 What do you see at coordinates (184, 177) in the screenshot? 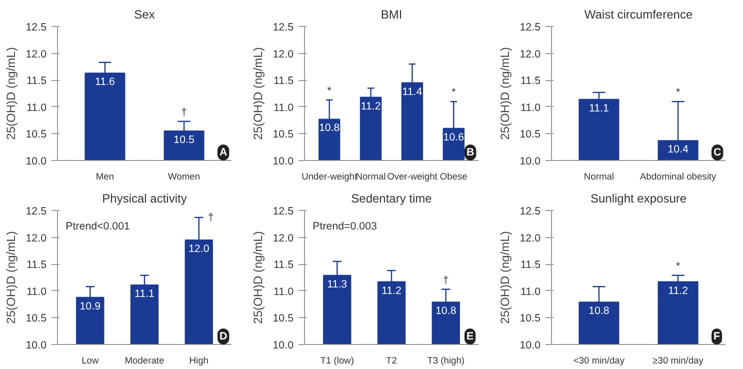
I see `x-tick-label: Women` at bounding box center [184, 177].